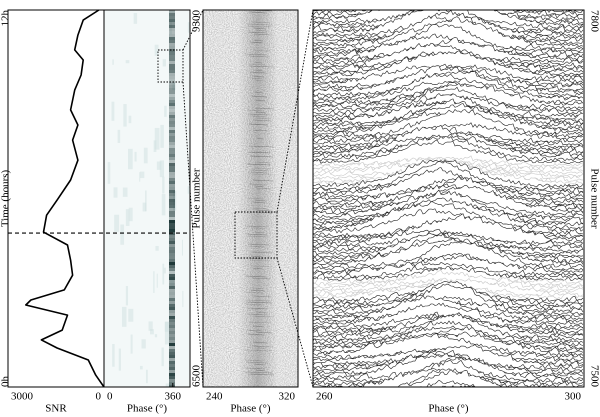  I want to click on y-tick-label: 7800, so click(594, 21).